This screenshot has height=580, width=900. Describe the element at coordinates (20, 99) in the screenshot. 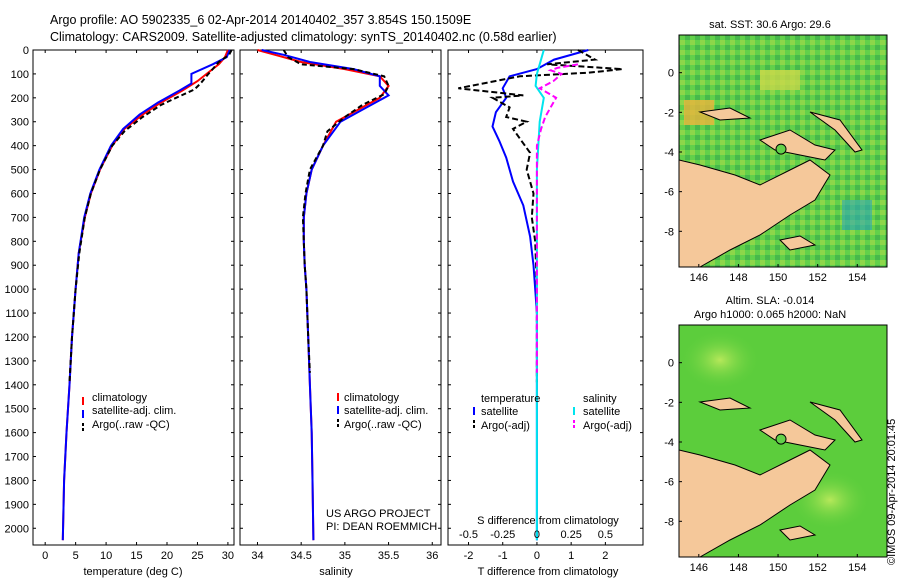

I see `depth-tick-label: 200` at that location.